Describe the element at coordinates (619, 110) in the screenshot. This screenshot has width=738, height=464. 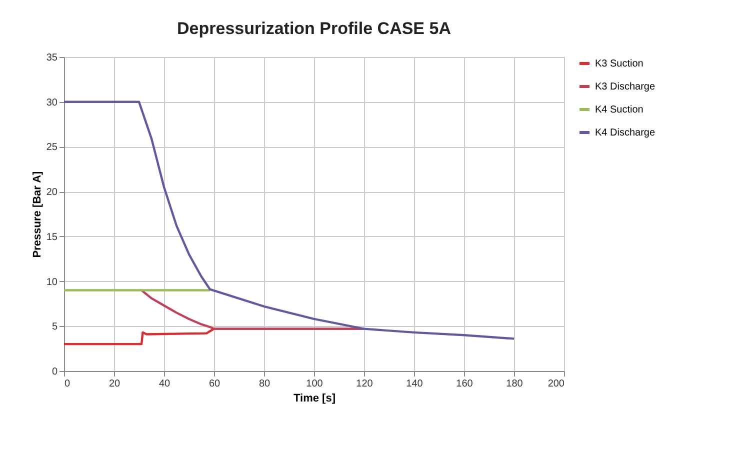
I see `legend-label: K4 Suction` at that location.